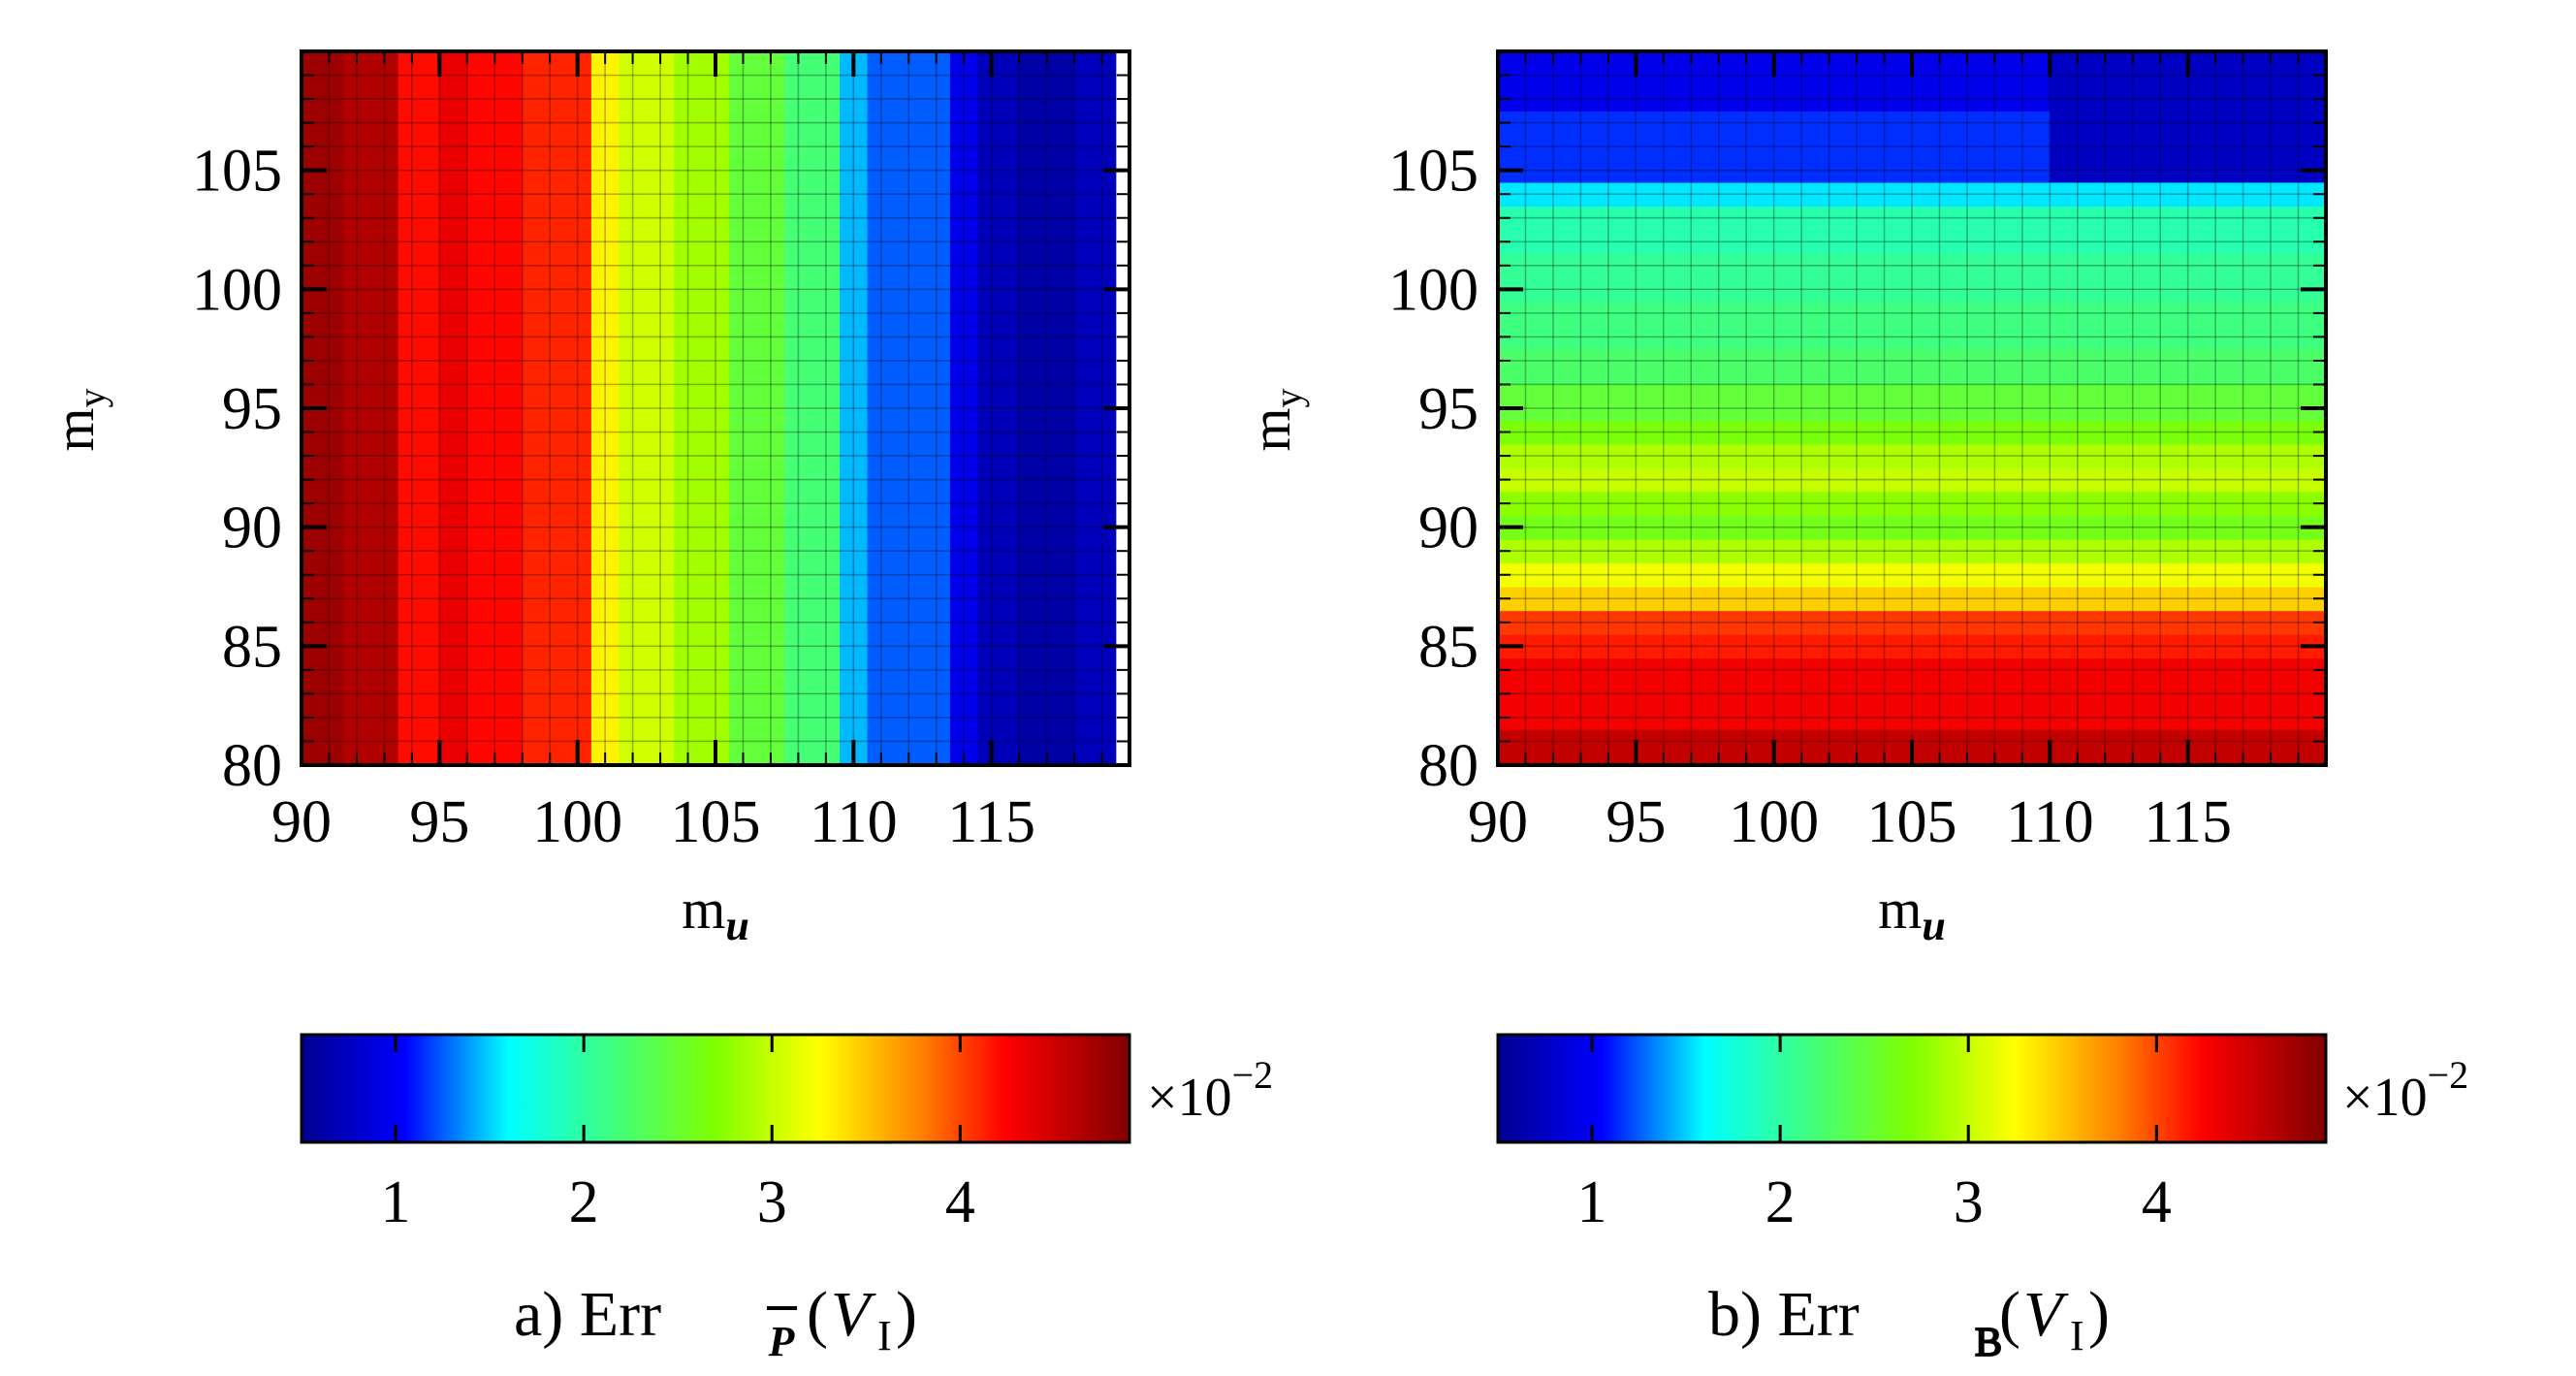 The width and height of the screenshot is (2576, 1376). I want to click on svg-text: a) Err, so click(587, 1314).